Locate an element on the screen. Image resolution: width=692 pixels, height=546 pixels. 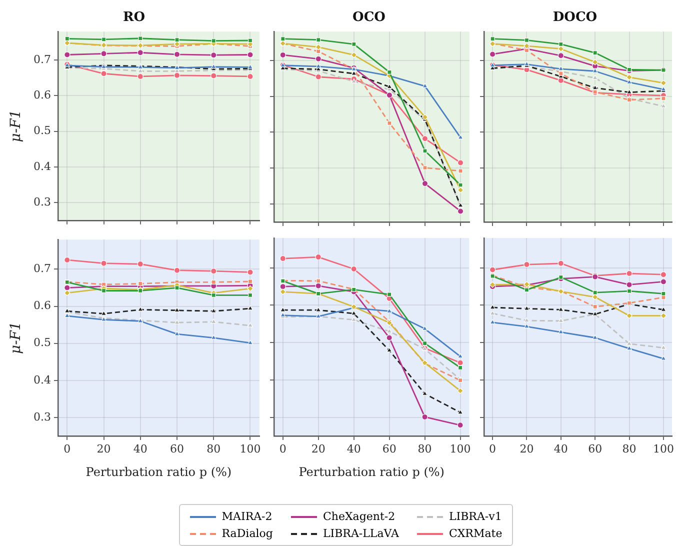
chart-title: DOCO is located at coordinates (575, 18).